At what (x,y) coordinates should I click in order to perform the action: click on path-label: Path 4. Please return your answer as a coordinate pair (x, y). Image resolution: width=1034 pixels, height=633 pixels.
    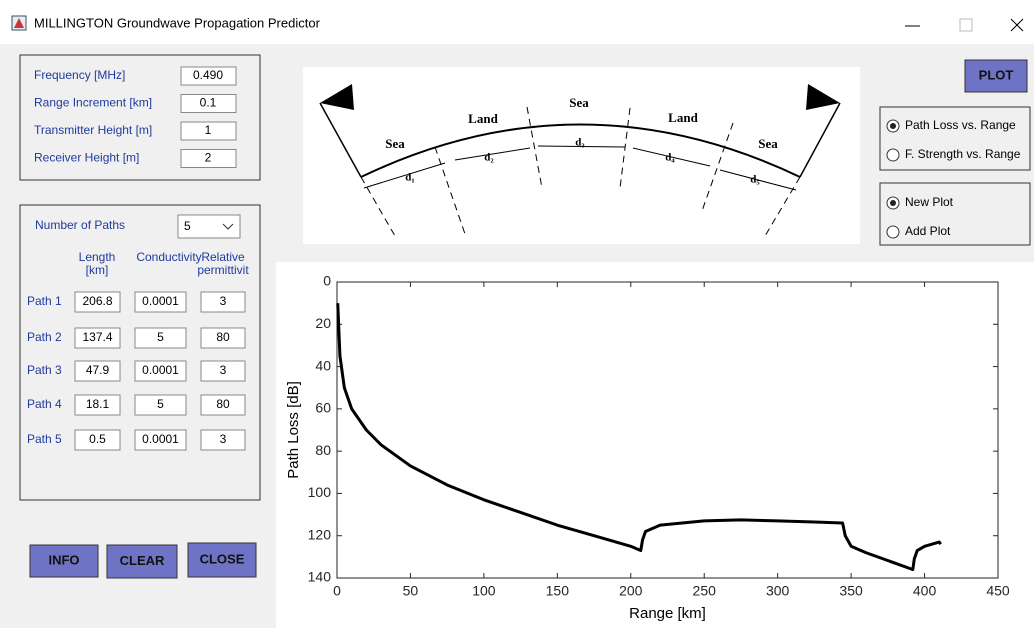
    Looking at the image, I should click on (44, 404).